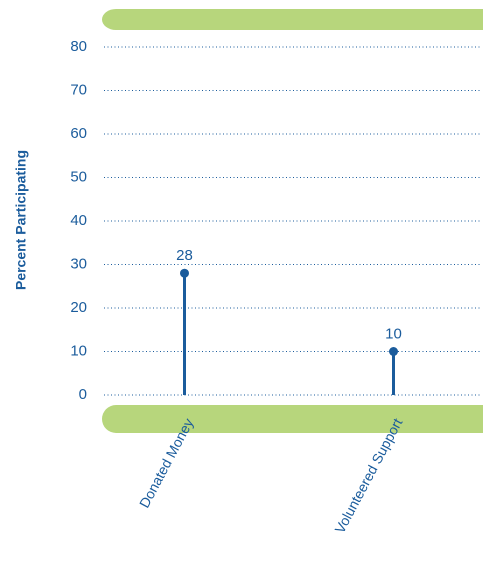 The image size is (483, 563). I want to click on y-tick-label: 80, so click(78, 46).